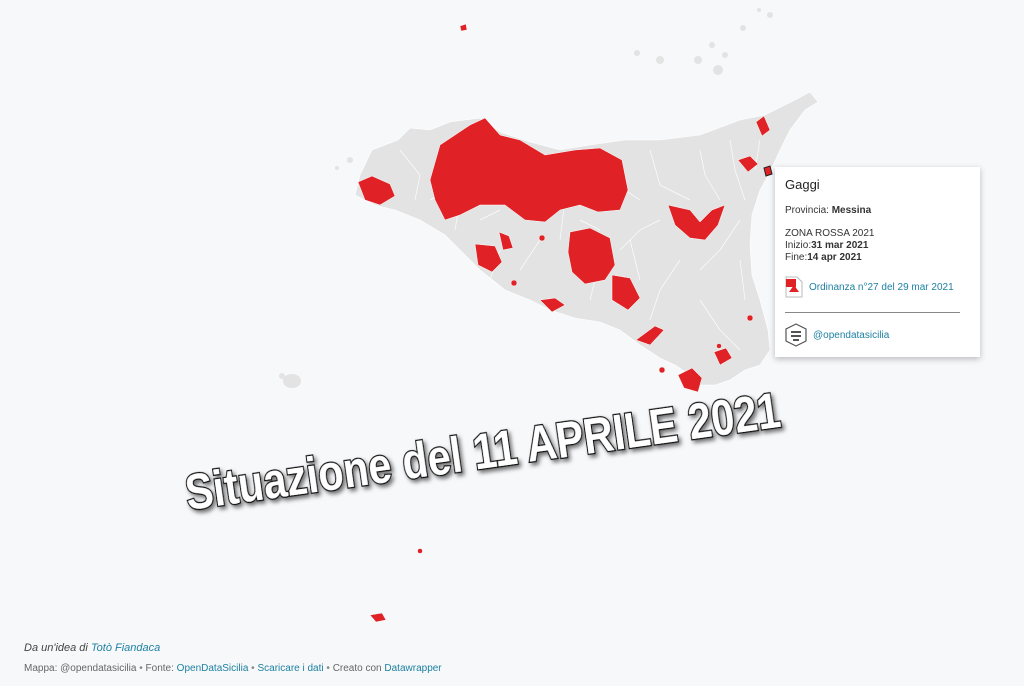 The height and width of the screenshot is (686, 1024). I want to click on inizio-value: 31 mar 2021, so click(840, 245).